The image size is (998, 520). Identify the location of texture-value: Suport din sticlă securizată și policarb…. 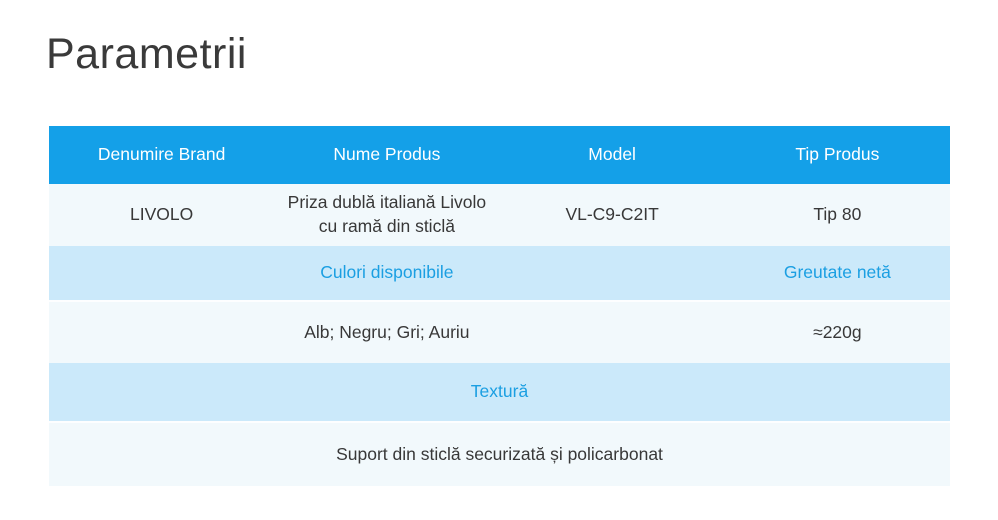
(499, 453).